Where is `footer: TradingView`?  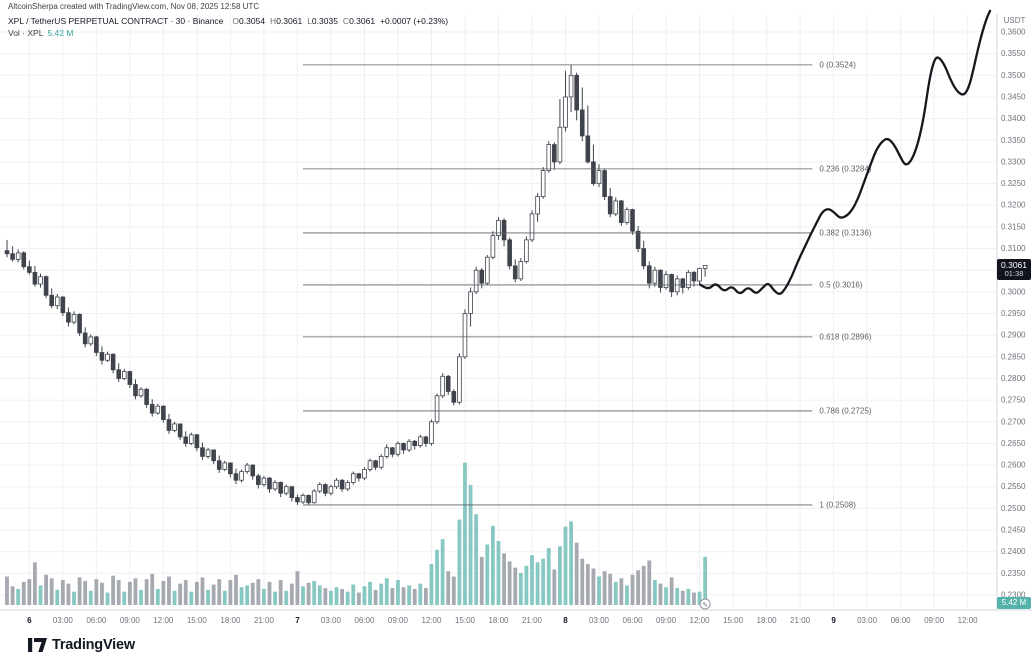
footer: TradingView is located at coordinates (516, 645).